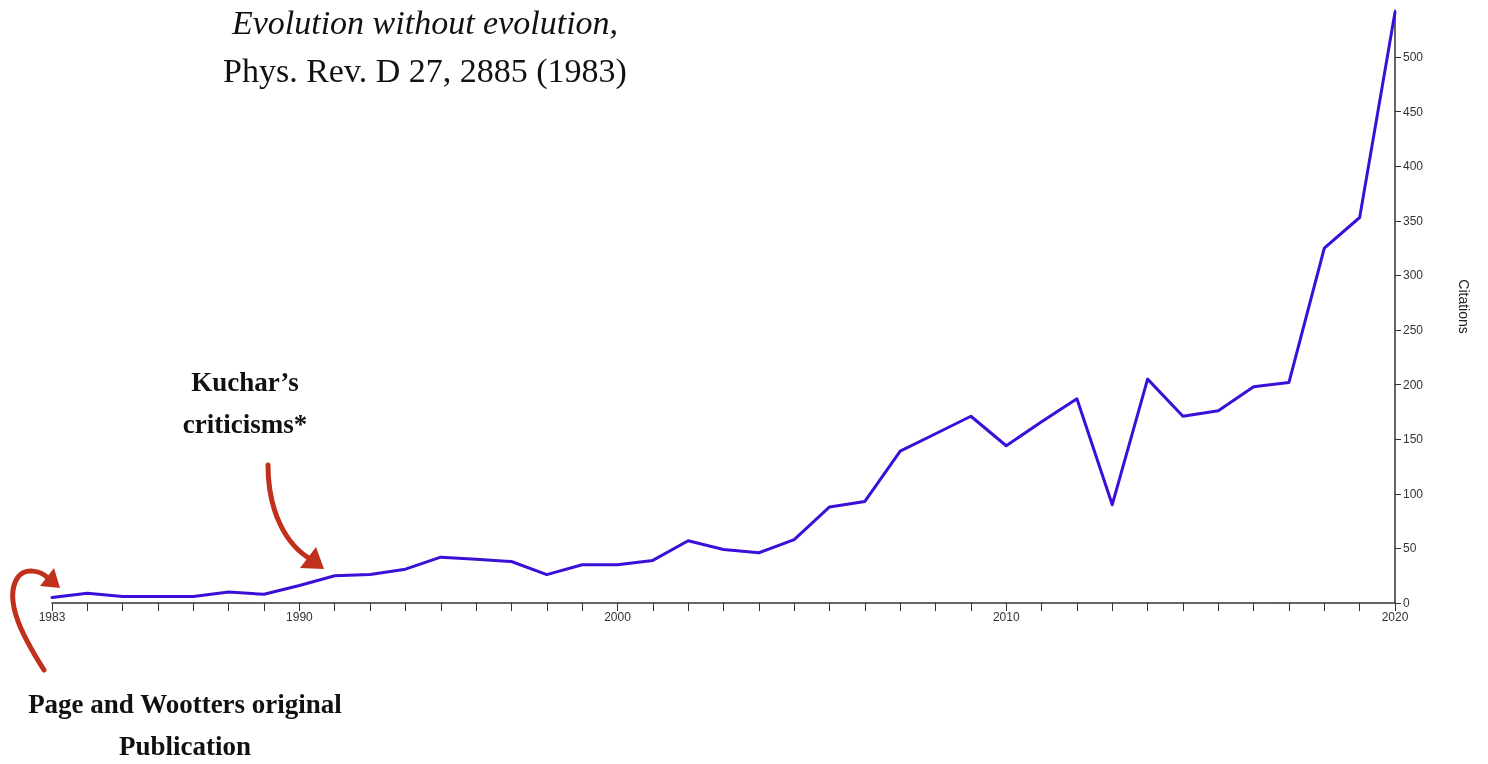 The height and width of the screenshot is (764, 1488). What do you see at coordinates (1406, 603) in the screenshot?
I see `y-tick-label: 0` at bounding box center [1406, 603].